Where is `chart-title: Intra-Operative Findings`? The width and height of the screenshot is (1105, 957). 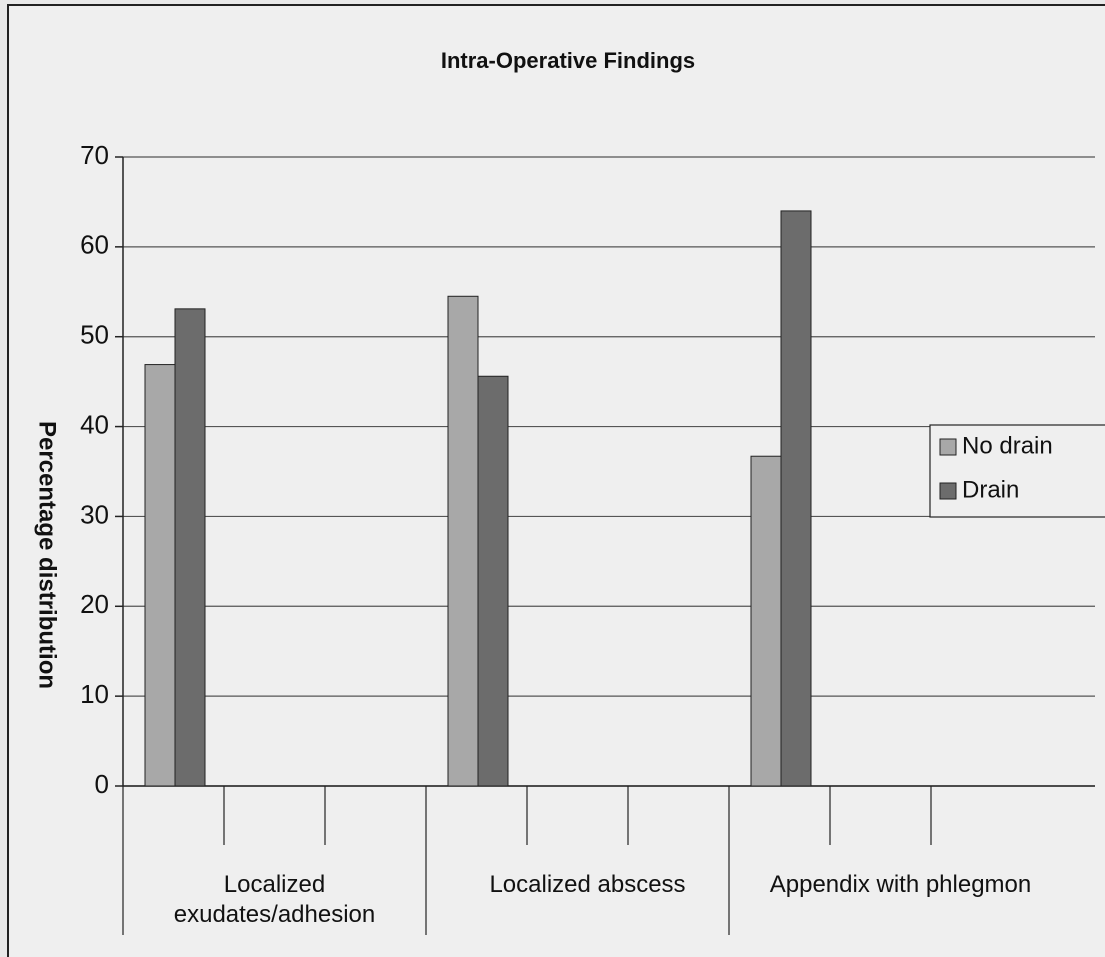
chart-title: Intra-Operative Findings is located at coordinates (568, 60).